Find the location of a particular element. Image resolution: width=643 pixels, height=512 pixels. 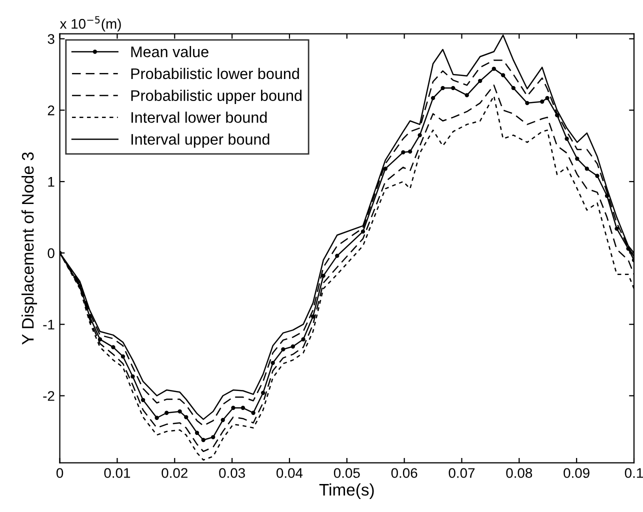

y-tick-label: 2 is located at coordinates (51, 111).